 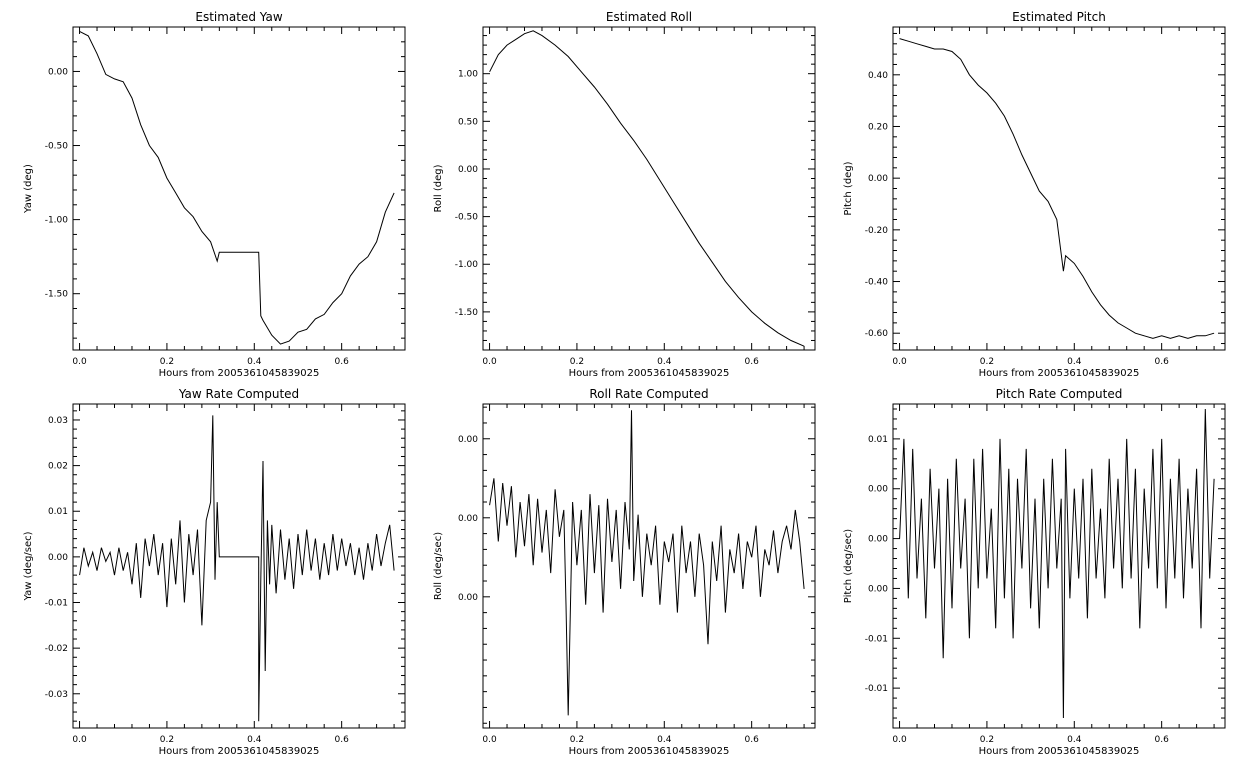 What do you see at coordinates (56, 649) in the screenshot?
I see `y-tick-label: -0.02` at bounding box center [56, 649].